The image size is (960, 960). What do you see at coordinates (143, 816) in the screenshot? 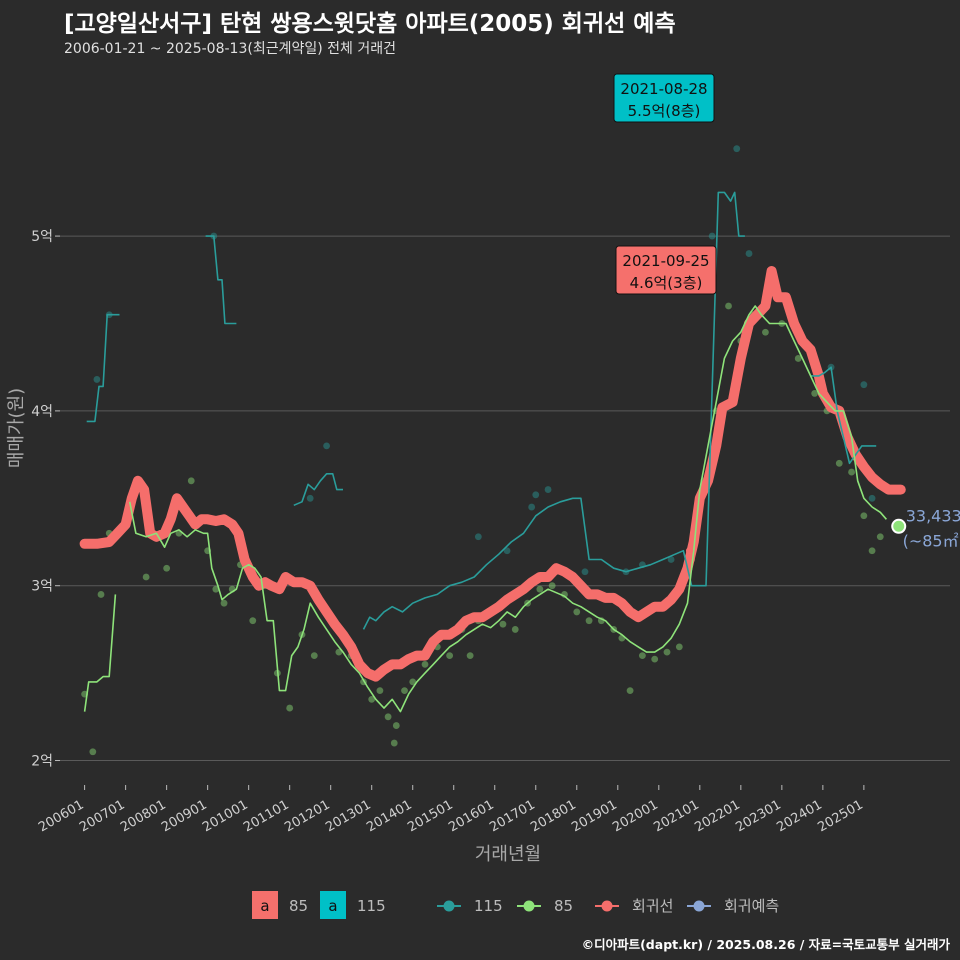
I see `x-tick-label: 200801` at bounding box center [143, 816].